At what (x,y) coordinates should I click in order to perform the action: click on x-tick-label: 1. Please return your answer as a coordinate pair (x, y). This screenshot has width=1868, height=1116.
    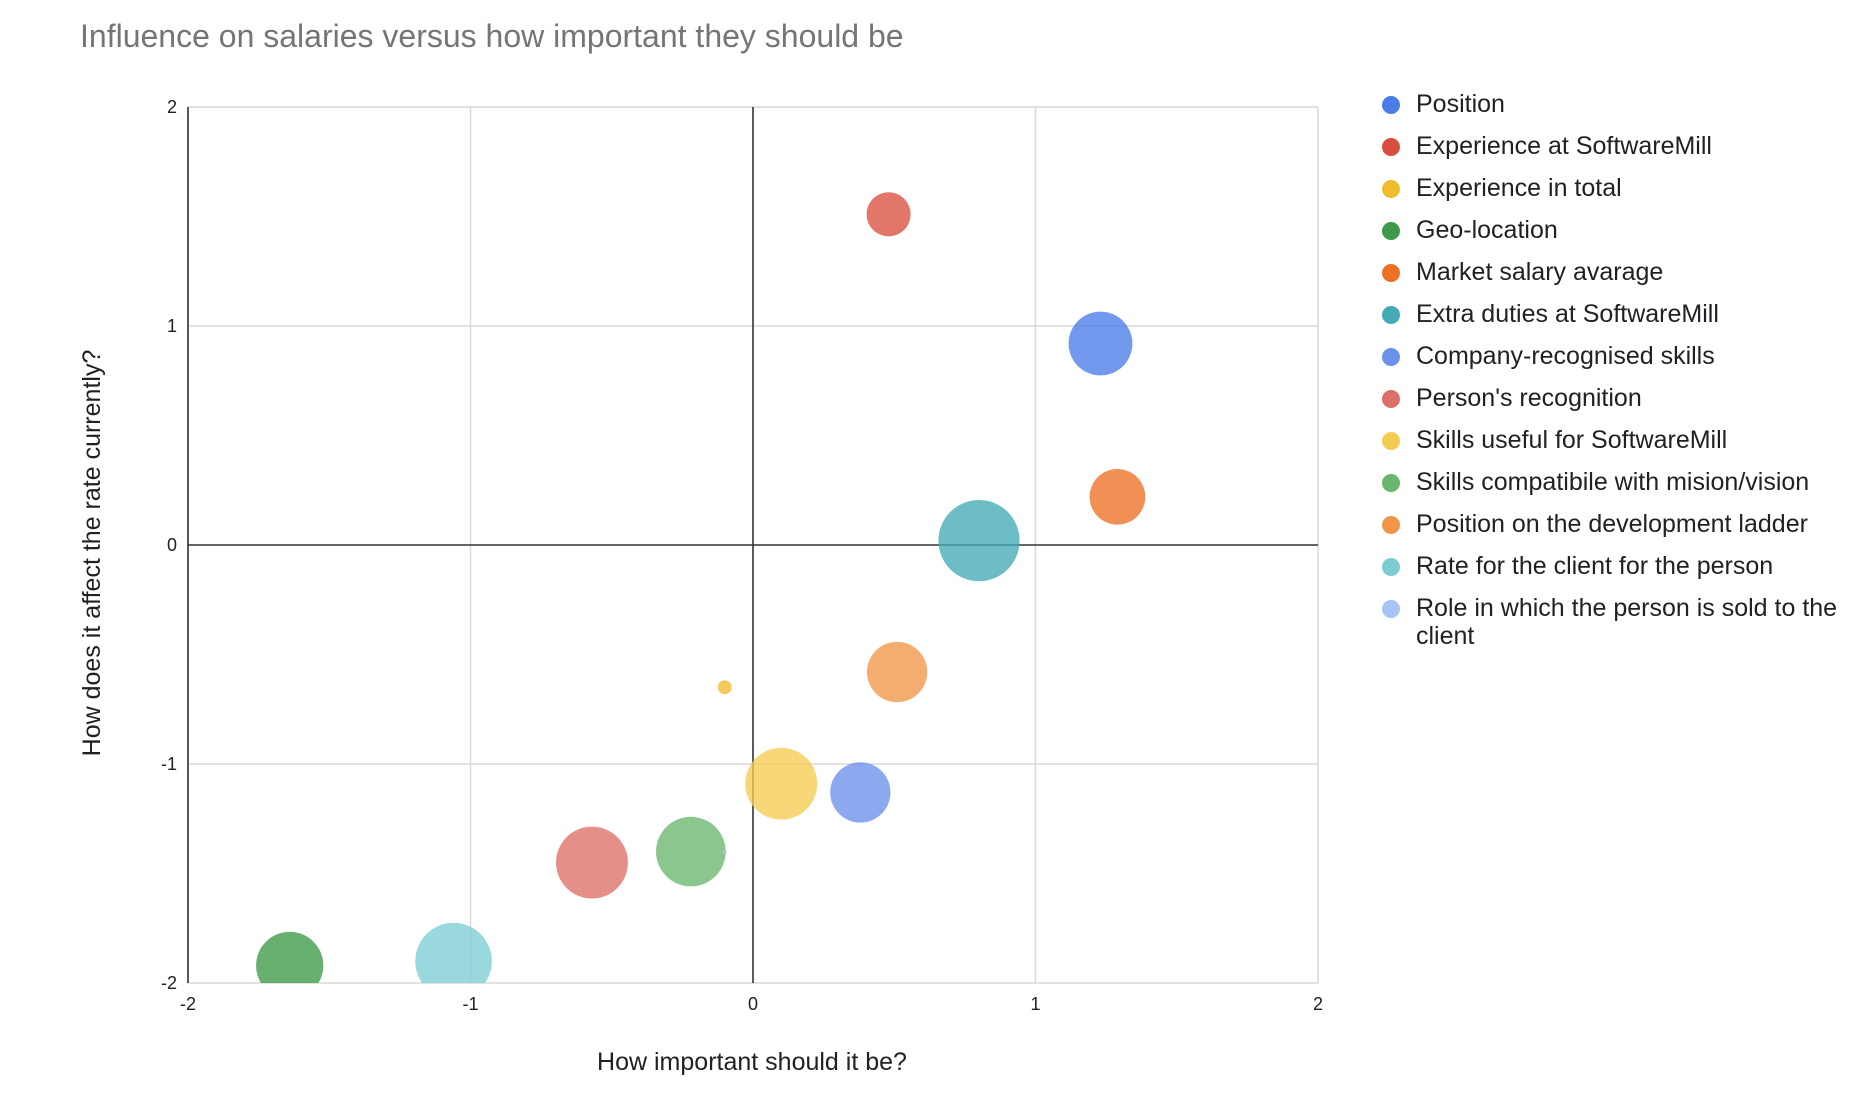
    Looking at the image, I should click on (1035, 1004).